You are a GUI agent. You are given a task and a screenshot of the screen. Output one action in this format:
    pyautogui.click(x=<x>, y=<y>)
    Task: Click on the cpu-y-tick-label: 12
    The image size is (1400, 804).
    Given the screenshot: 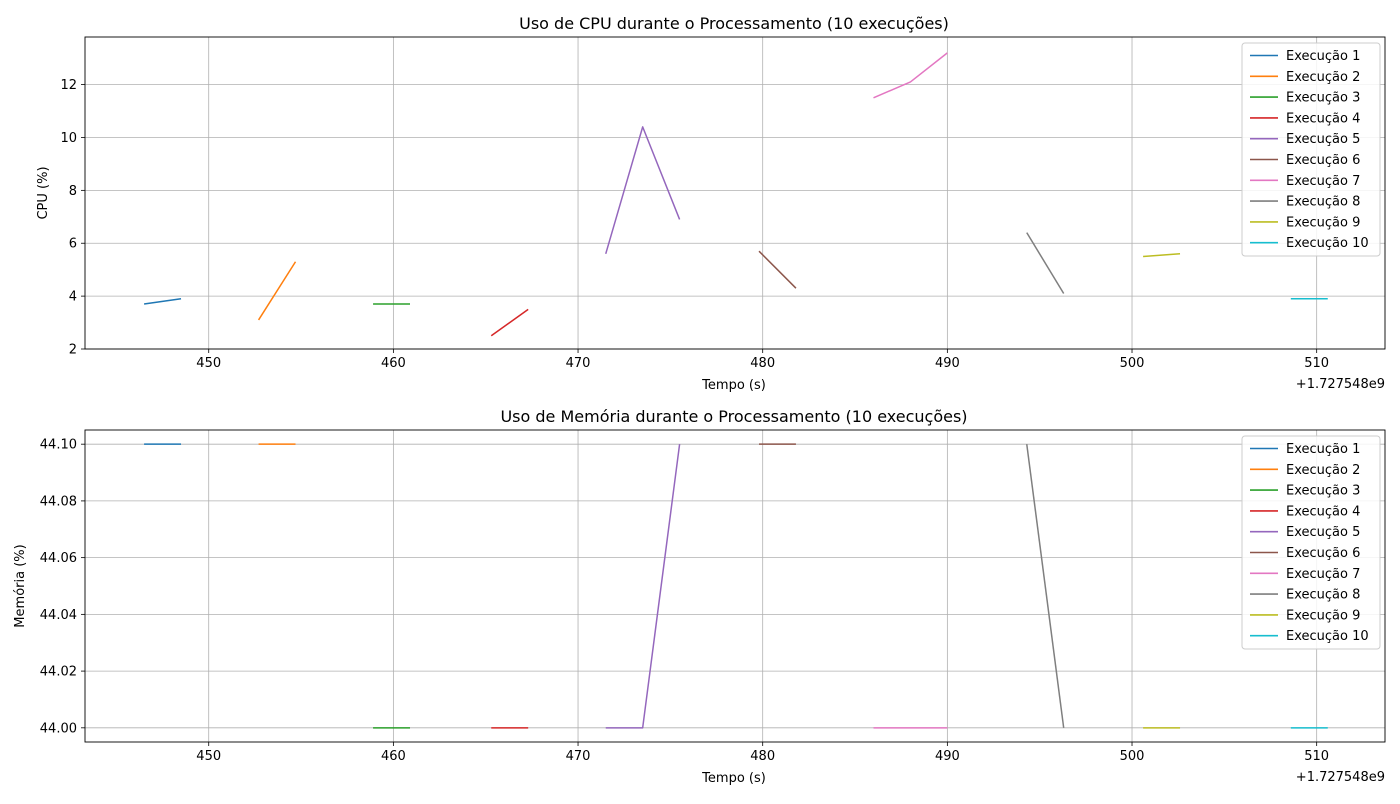 What is the action you would take?
    pyautogui.click(x=68, y=85)
    